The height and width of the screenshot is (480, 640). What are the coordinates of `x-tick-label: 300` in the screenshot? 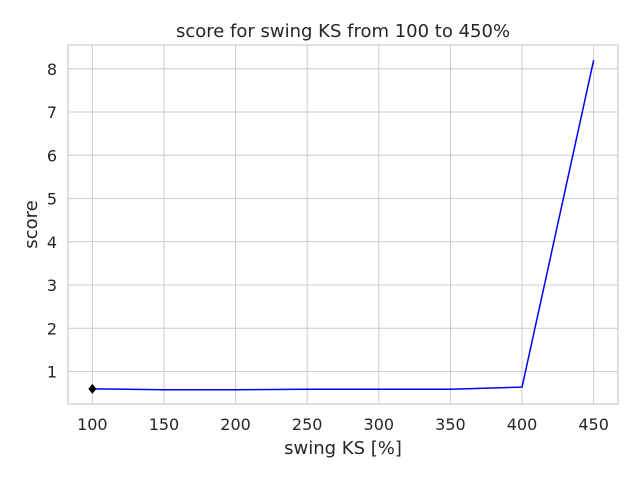 It's located at (379, 424).